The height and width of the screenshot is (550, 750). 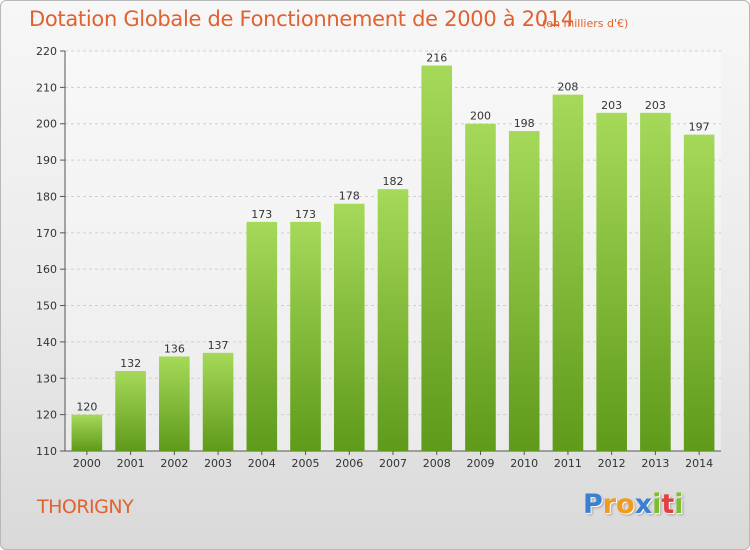 What do you see at coordinates (568, 273) in the screenshot?
I see `bar-2011` at bounding box center [568, 273].